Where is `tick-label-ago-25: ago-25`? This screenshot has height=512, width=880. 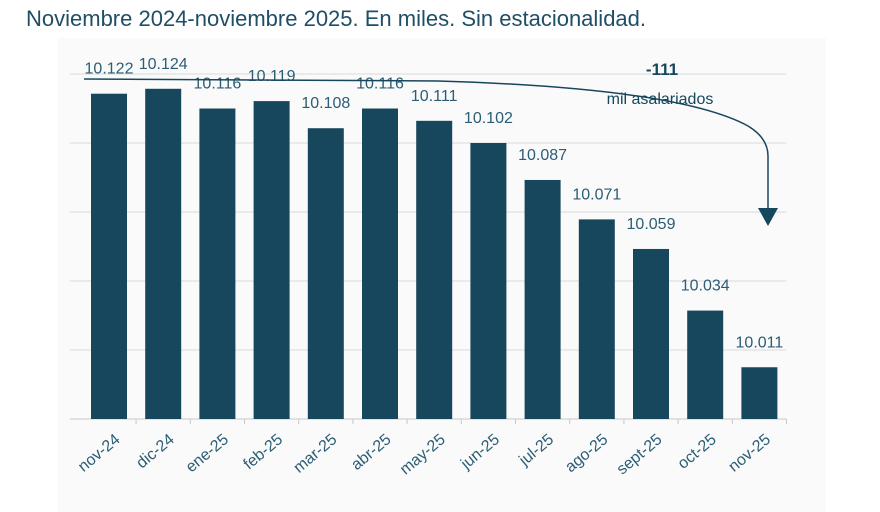
tick-label-ago-25: ago-25 is located at coordinates (586, 453).